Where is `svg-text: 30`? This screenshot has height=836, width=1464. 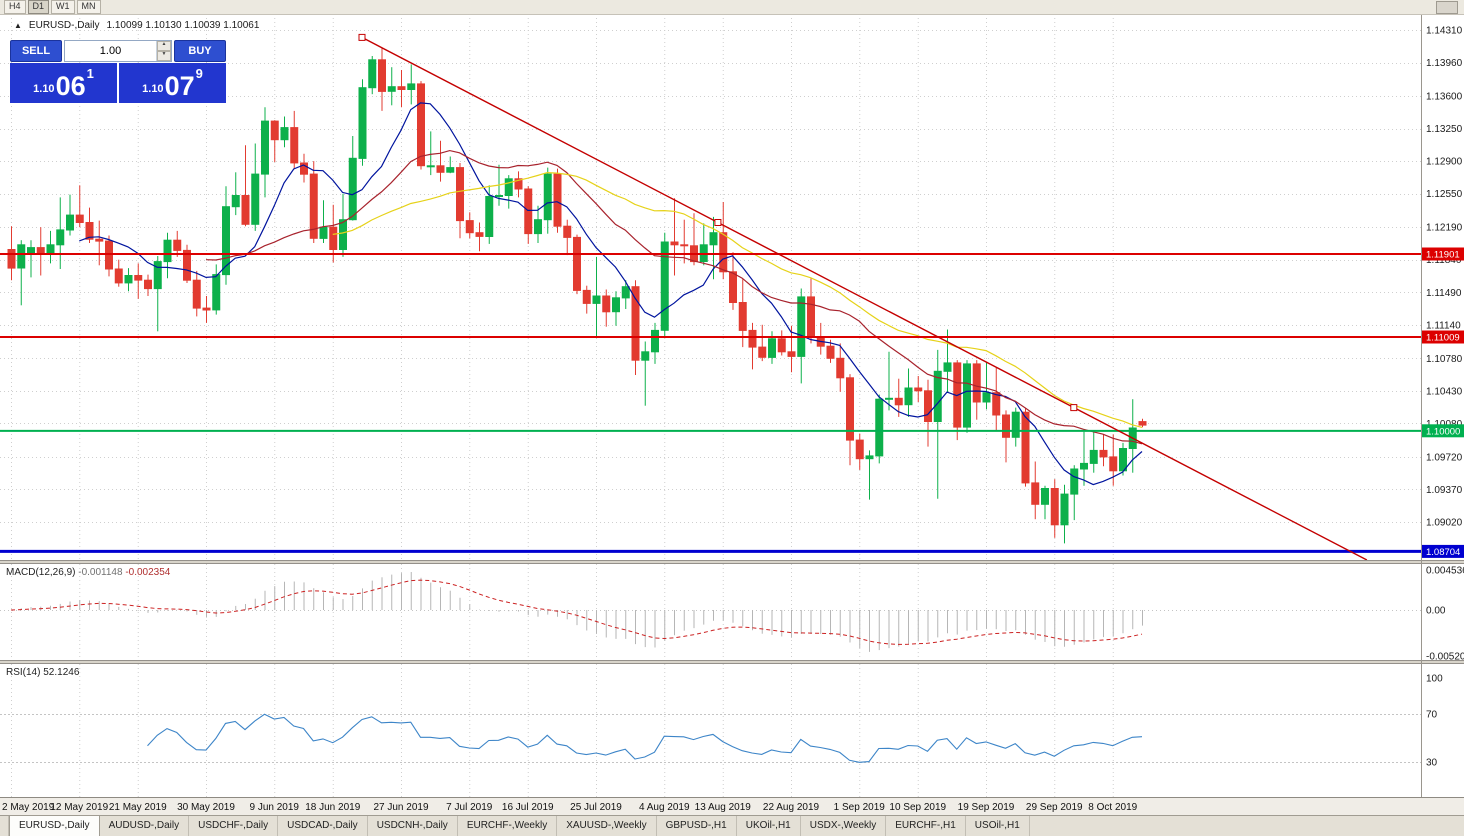 svg-text: 30 is located at coordinates (1432, 763).